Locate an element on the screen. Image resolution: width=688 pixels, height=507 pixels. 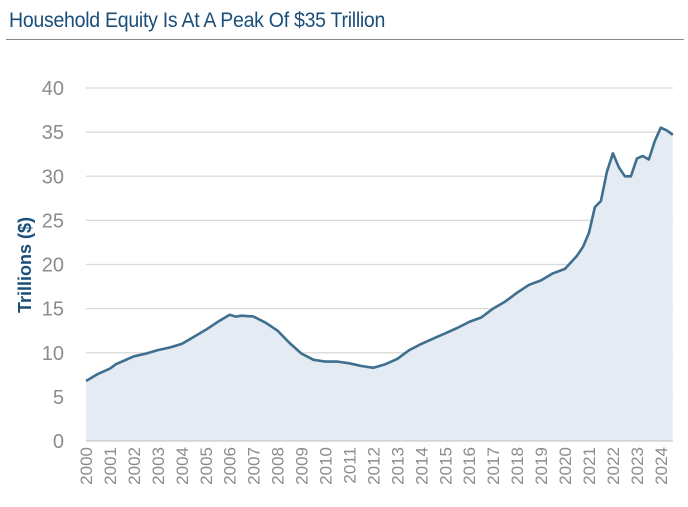
y-tick-label: 30 is located at coordinates (53, 177).